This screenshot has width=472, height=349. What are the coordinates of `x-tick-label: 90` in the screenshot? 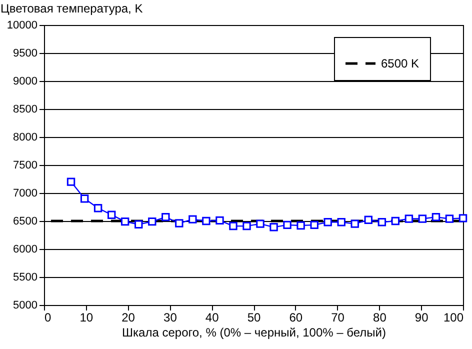 It's located at (421, 317).